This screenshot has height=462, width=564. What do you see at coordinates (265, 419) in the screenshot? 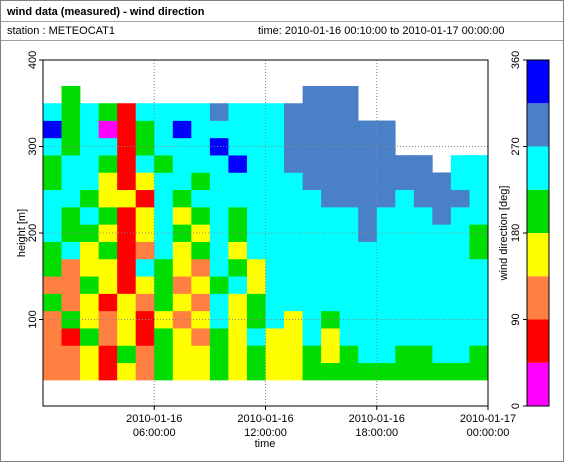
I see `x-tick-label: 2010-01-16` at bounding box center [265, 419].